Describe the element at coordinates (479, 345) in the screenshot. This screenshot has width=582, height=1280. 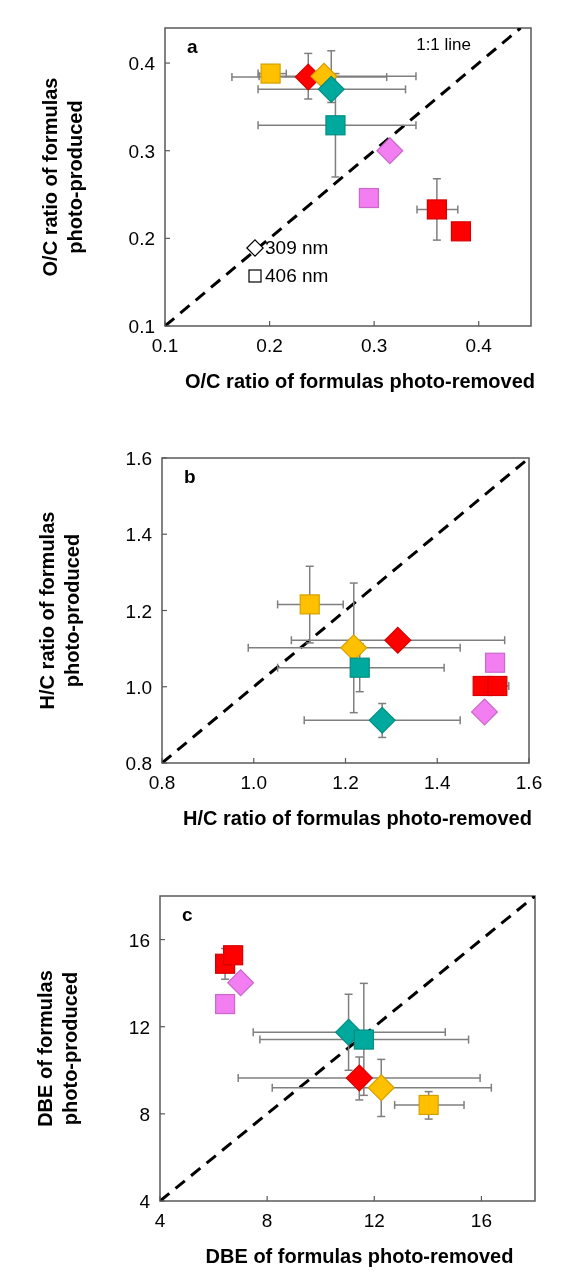
I see `x-tick-label: 0.4` at that location.